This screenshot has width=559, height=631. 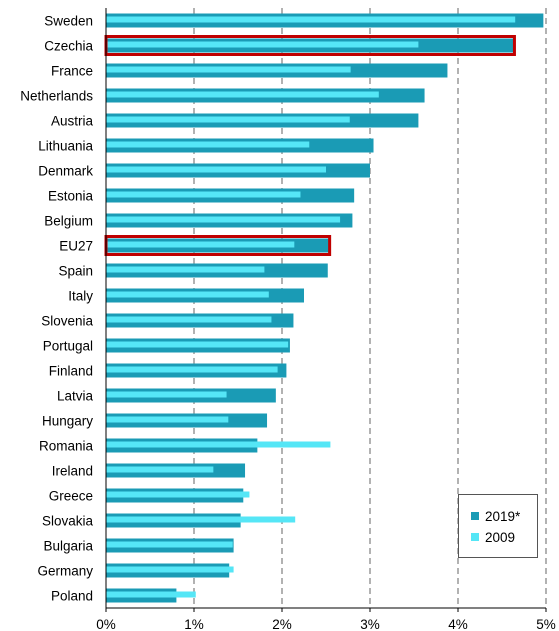 What do you see at coordinates (71, 196) in the screenshot?
I see `category-label: Estonia` at bounding box center [71, 196].